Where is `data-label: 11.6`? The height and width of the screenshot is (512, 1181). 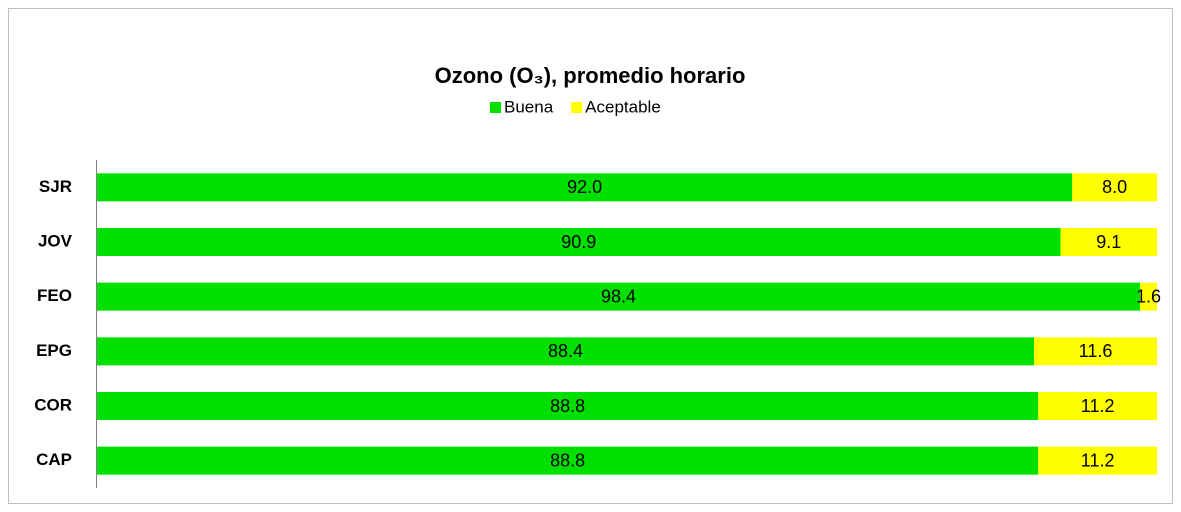
data-label: 11.6 is located at coordinates (1096, 351).